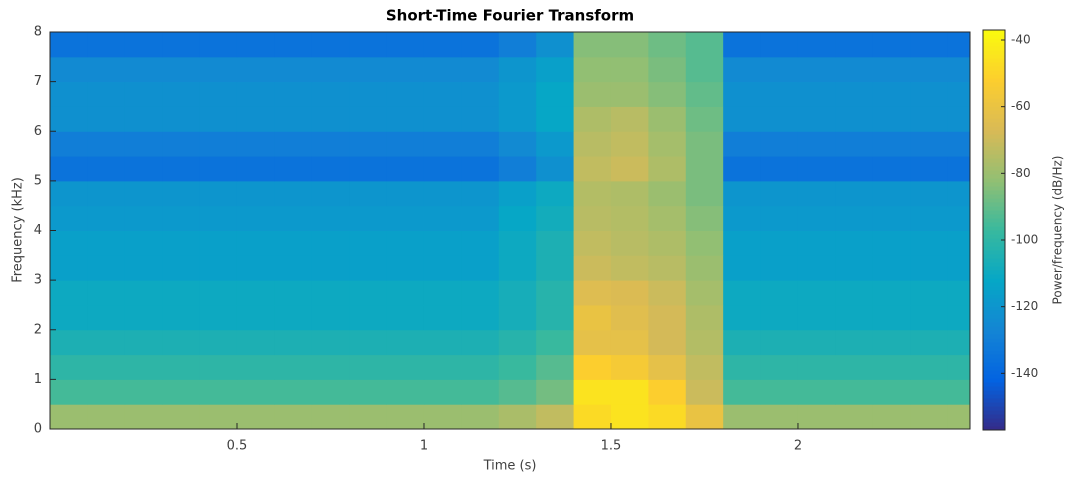 The width and height of the screenshot is (1069, 481). What do you see at coordinates (38, 429) in the screenshot?
I see `y-tick-label: 0` at bounding box center [38, 429].